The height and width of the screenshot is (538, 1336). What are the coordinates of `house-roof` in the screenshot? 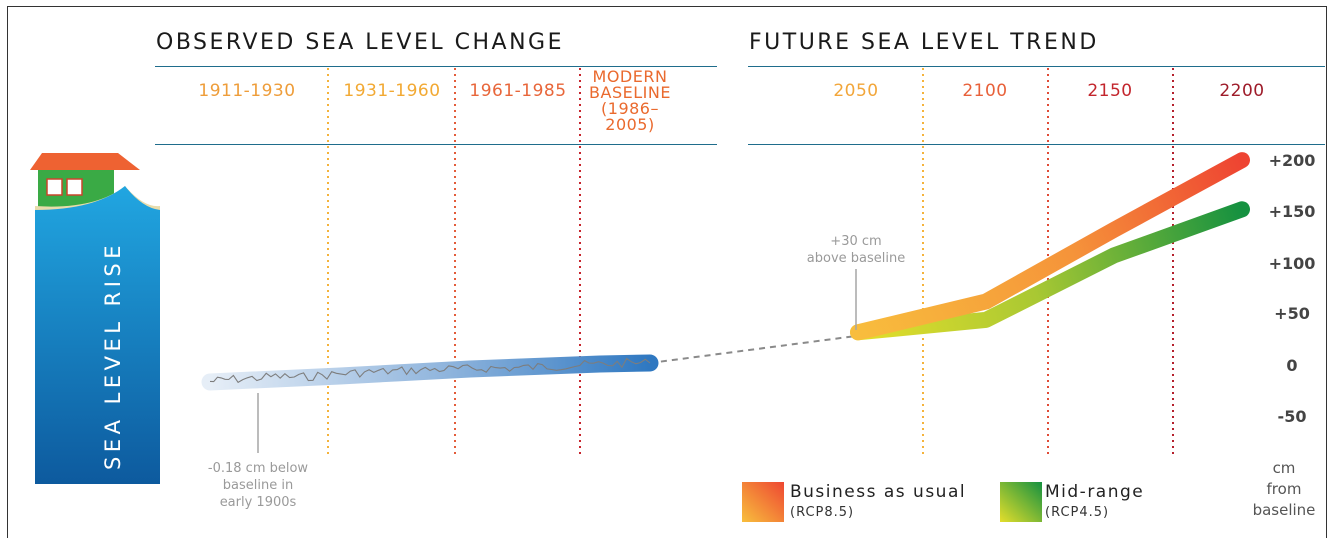 It's located at (85, 161).